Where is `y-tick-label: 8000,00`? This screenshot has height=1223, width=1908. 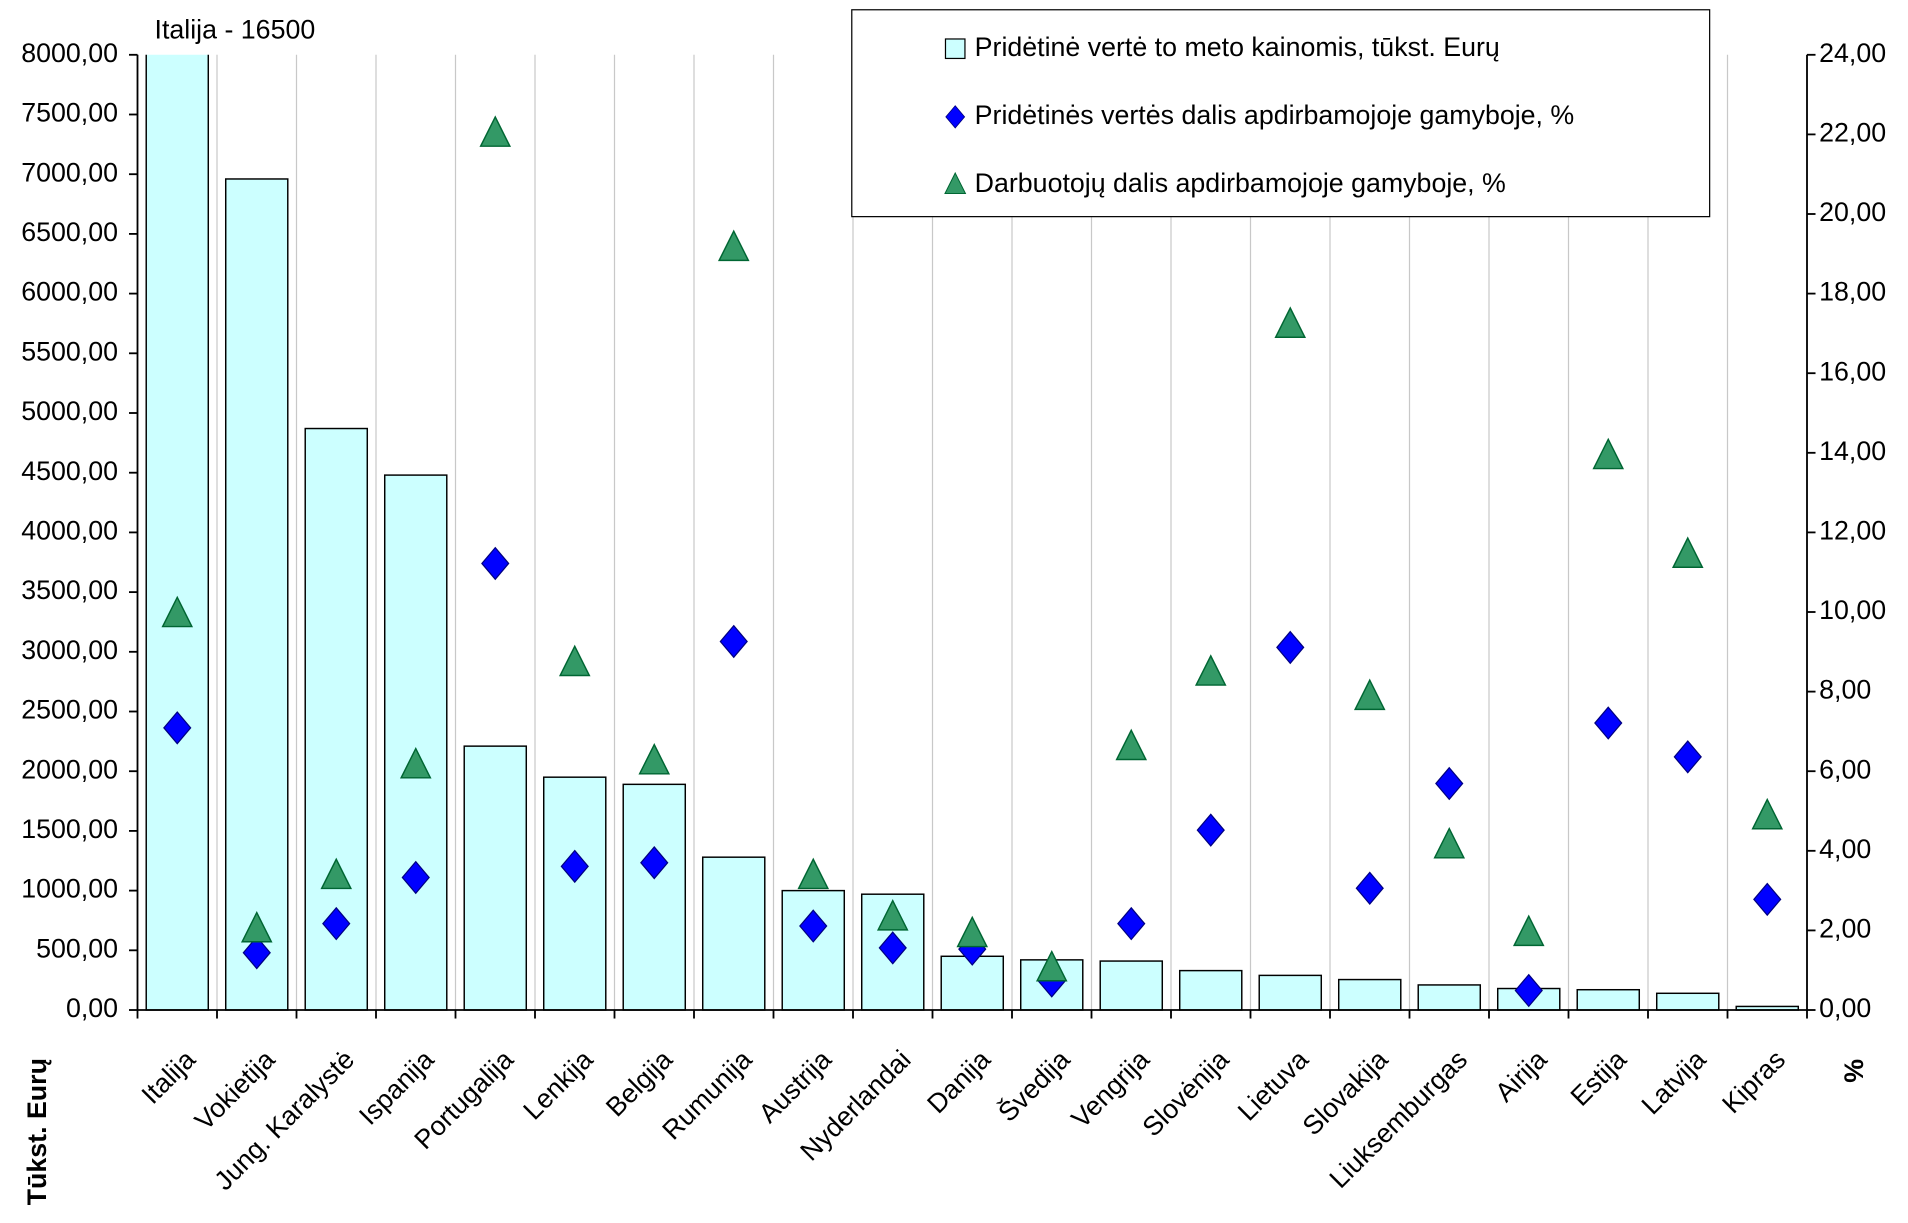 y-tick-label: 8000,00 is located at coordinates (69, 53).